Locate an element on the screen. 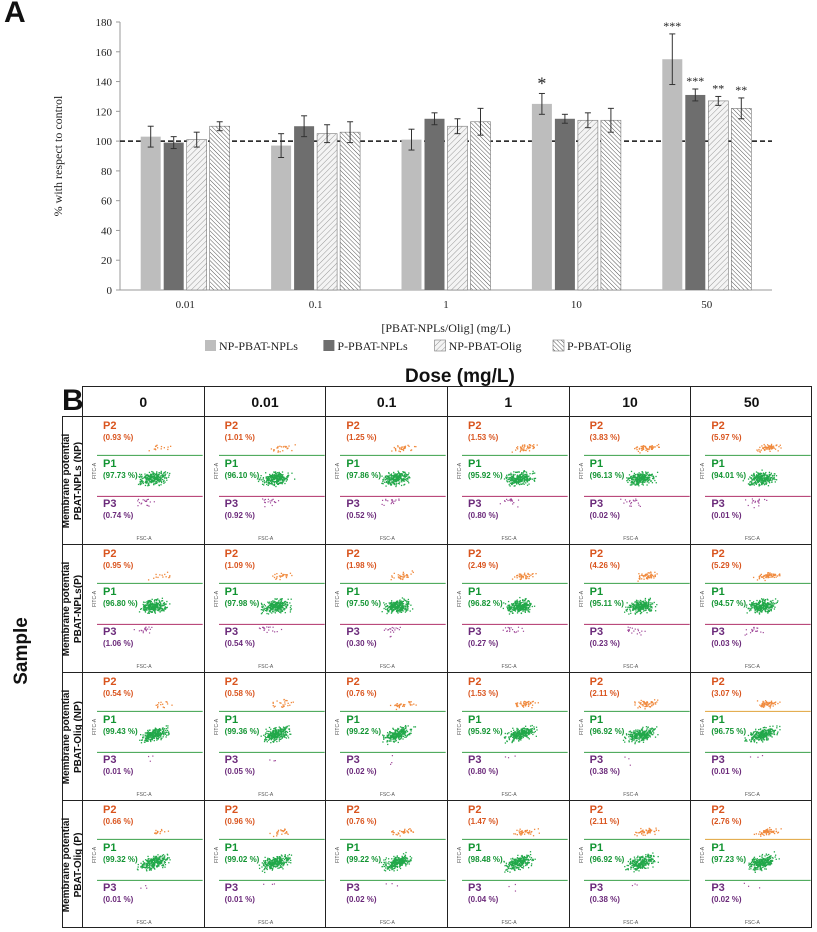  gate-percentage: (96.75 %) is located at coordinates (729, 732).